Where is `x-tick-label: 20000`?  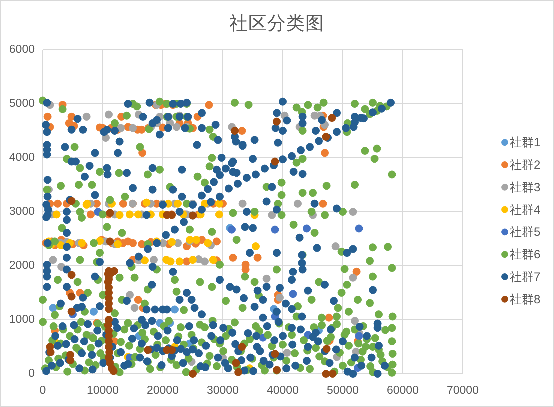
x-tick-label: 20000 is located at coordinates (163, 391).